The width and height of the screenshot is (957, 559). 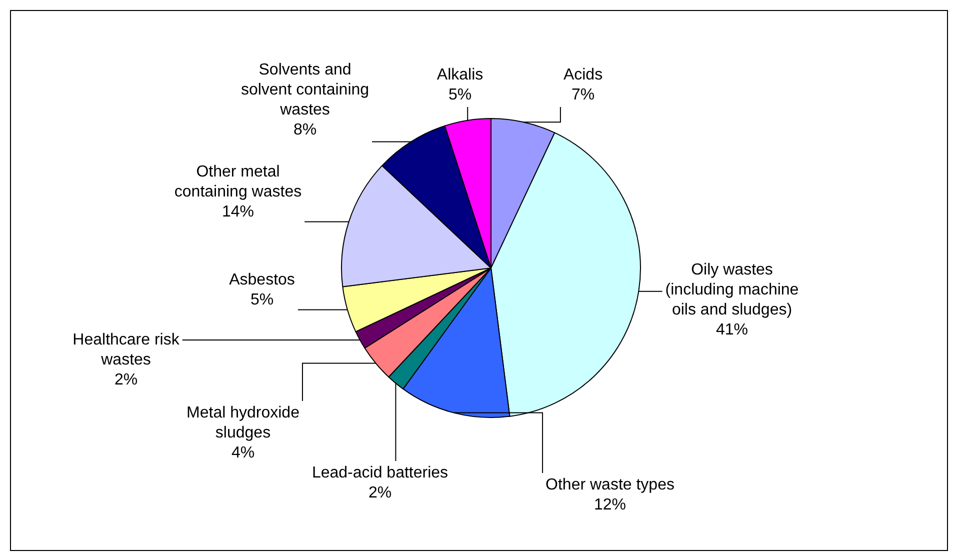 What do you see at coordinates (732, 289) in the screenshot?
I see `slice-label: Oily wastes (including machine oils and sludges)` at bounding box center [732, 289].